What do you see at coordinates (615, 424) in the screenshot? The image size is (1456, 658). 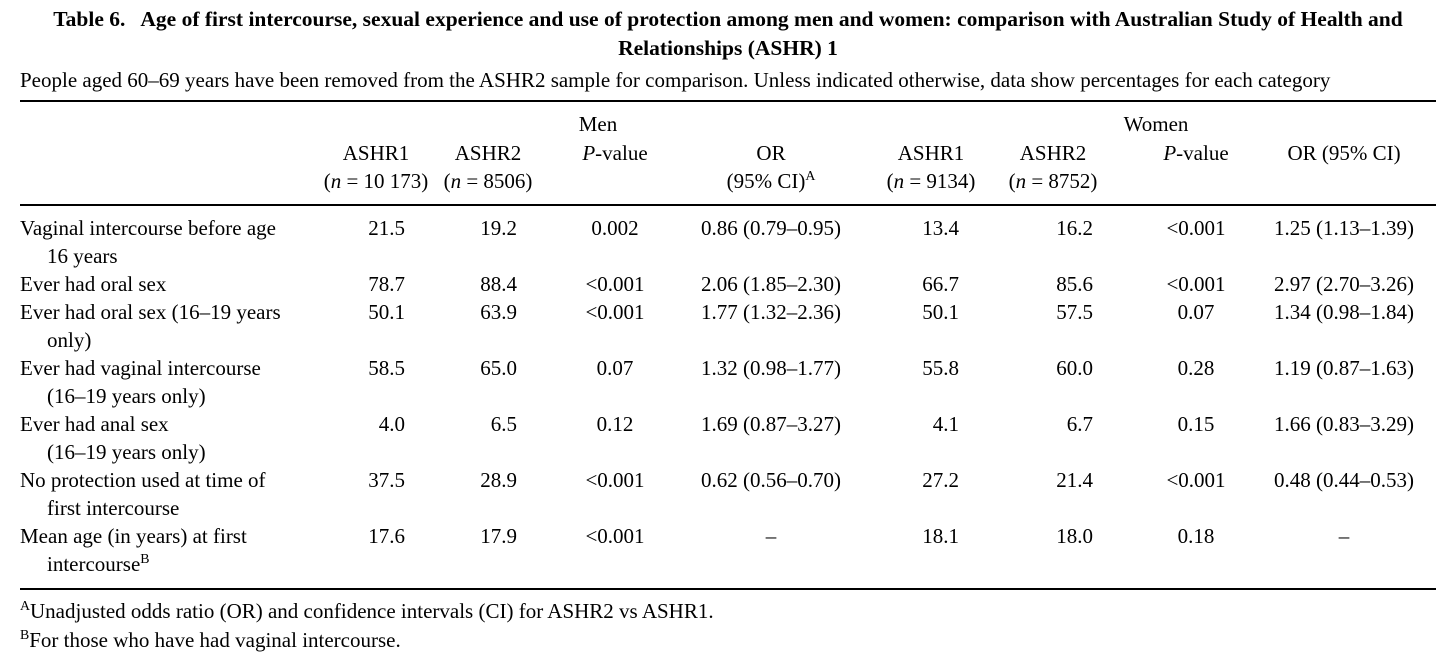 I see `cell-men-pvalue: 0.12` at bounding box center [615, 424].